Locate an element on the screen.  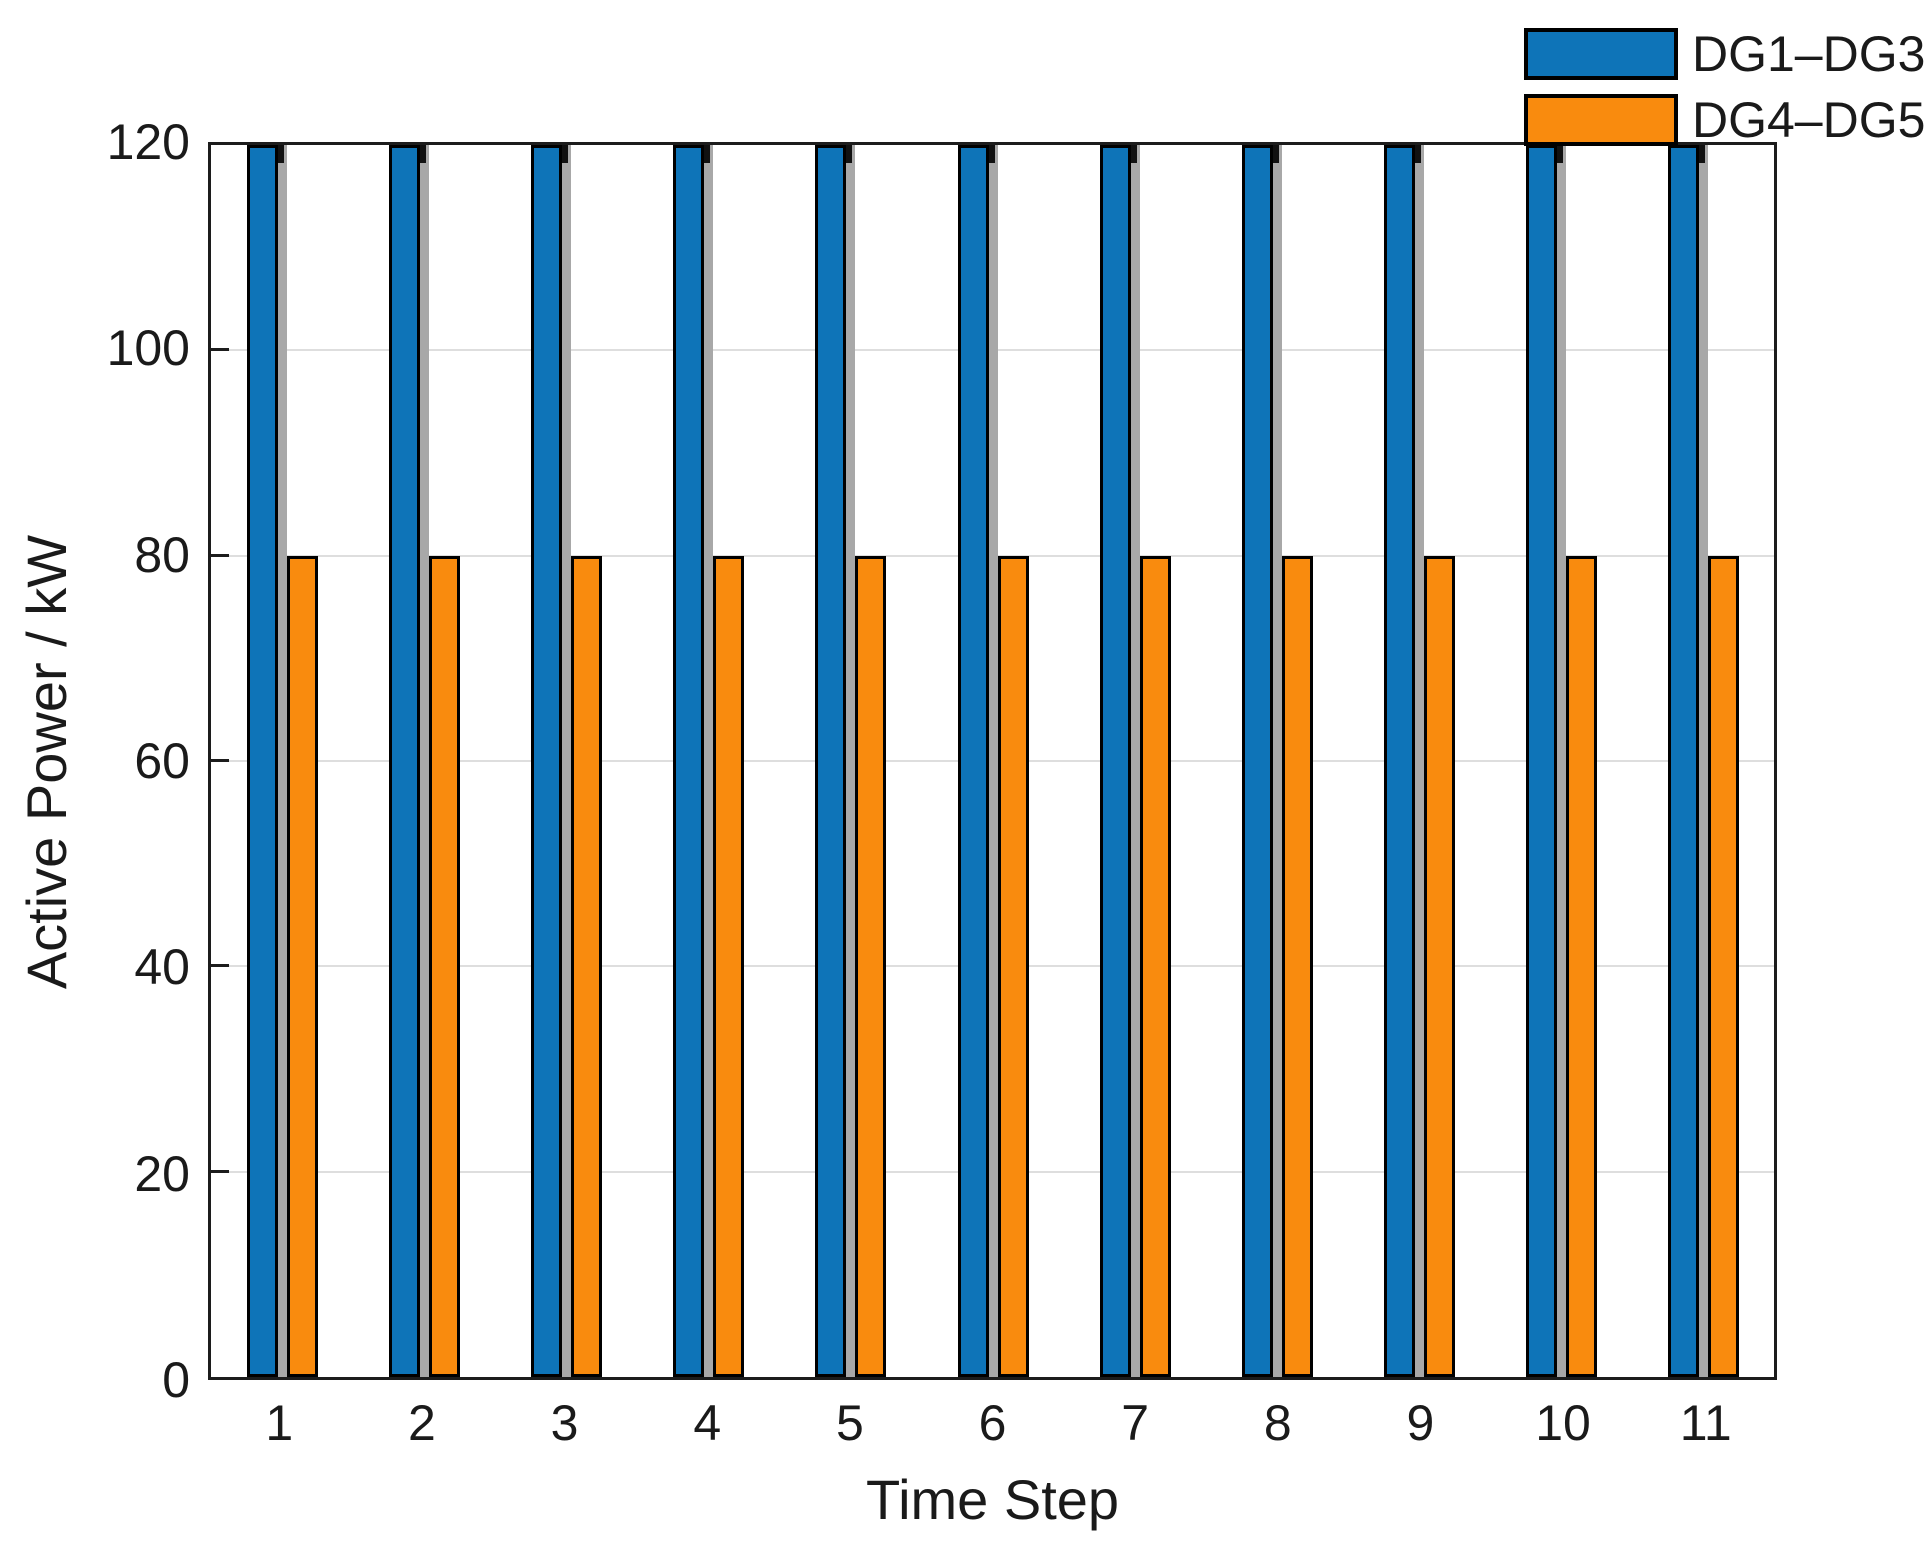
y-tick-label-80: 80 is located at coordinates (162, 554).